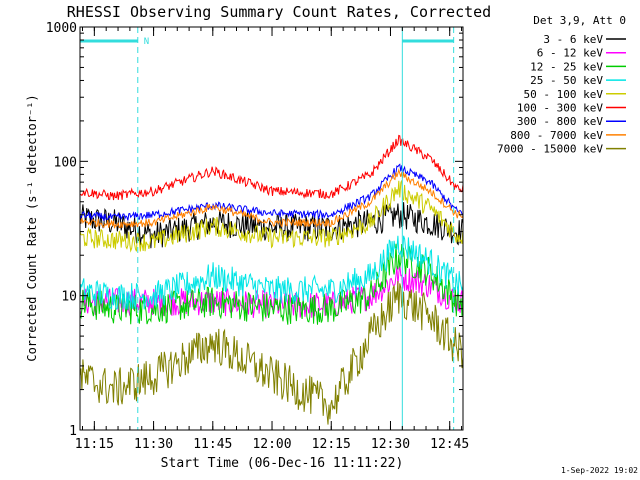  Describe the element at coordinates (65, 162) in the screenshot. I see `y-tick-label: 100` at that location.